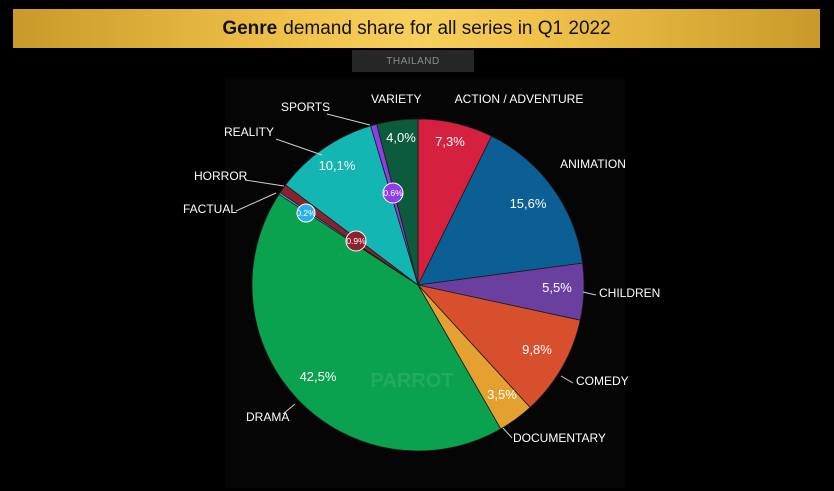 Image resolution: width=834 pixels, height=491 pixels. I want to click on leader-line-reality, so click(299, 147).